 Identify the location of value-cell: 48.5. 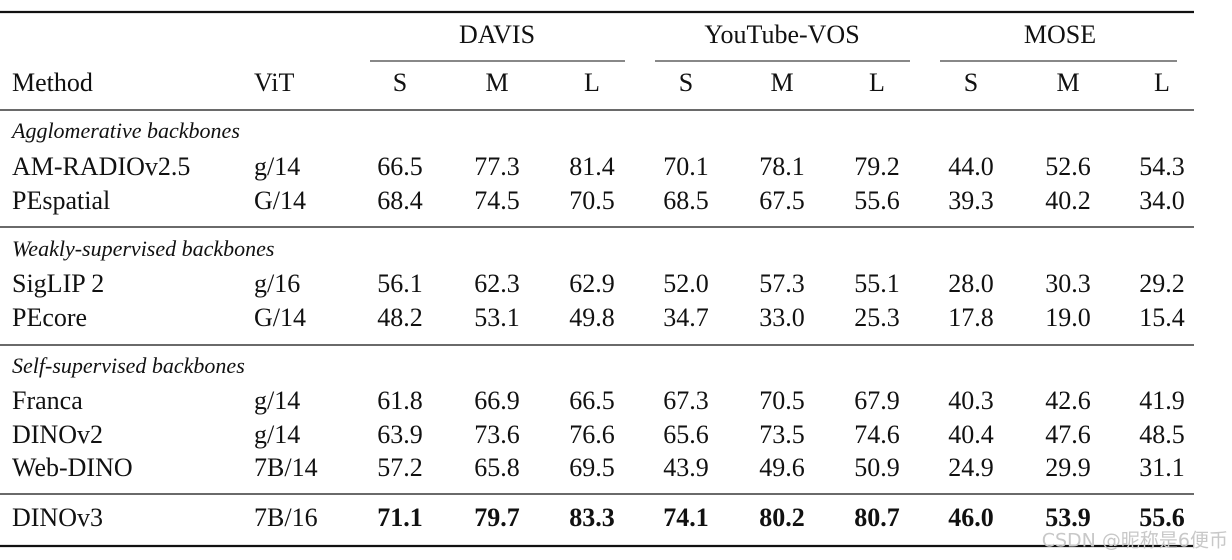
(1162, 434).